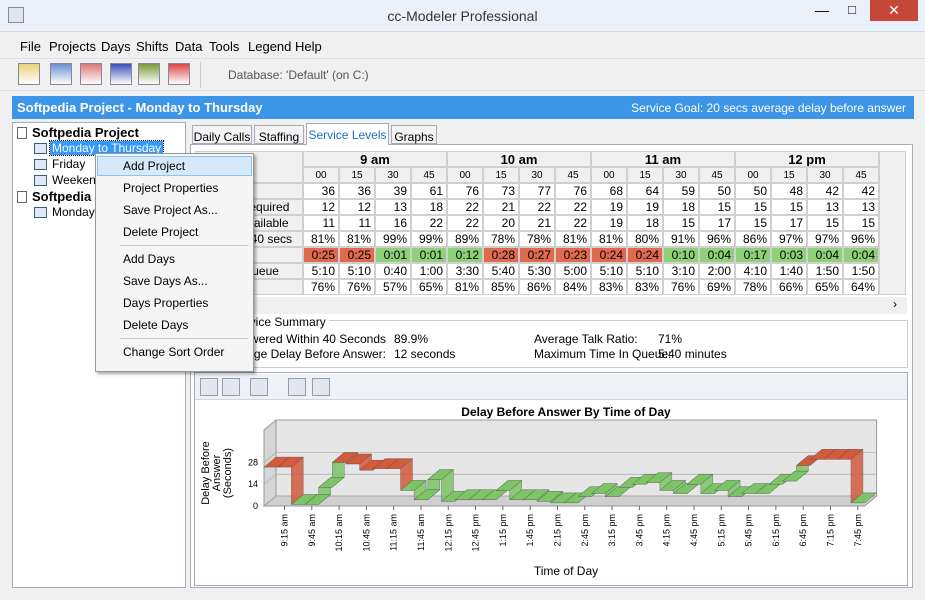 This screenshot has height=600, width=925. Describe the element at coordinates (789, 175) in the screenshot. I see `minute-header: 15` at that location.